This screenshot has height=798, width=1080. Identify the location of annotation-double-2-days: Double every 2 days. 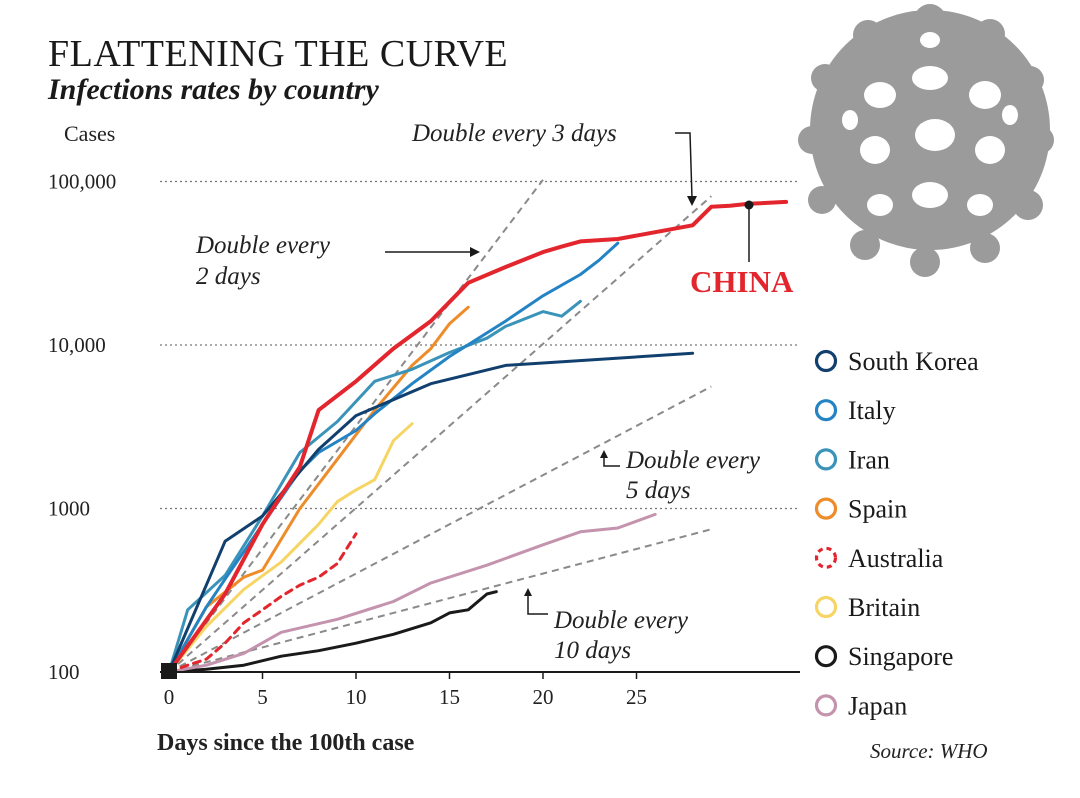
(337, 261).